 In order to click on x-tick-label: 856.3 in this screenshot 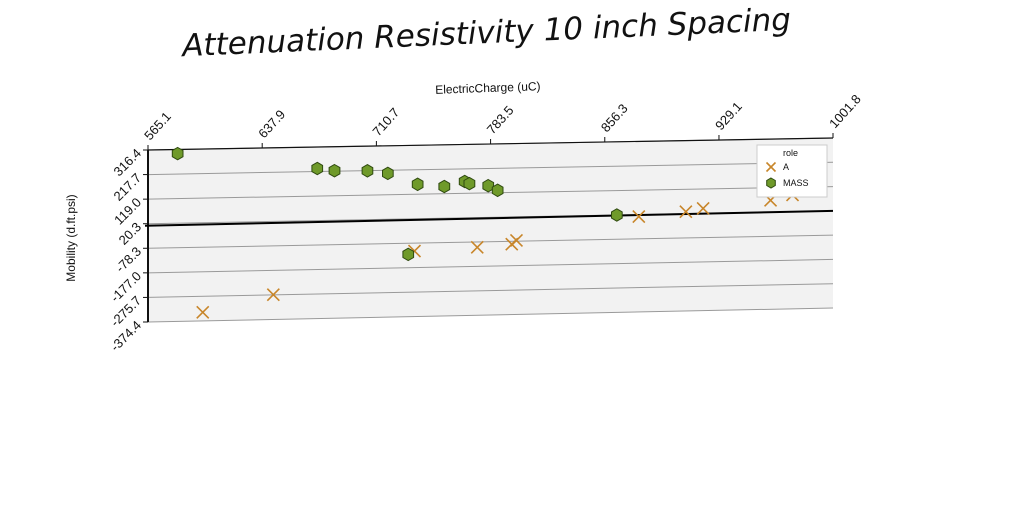, I will do `click(614, 118)`.